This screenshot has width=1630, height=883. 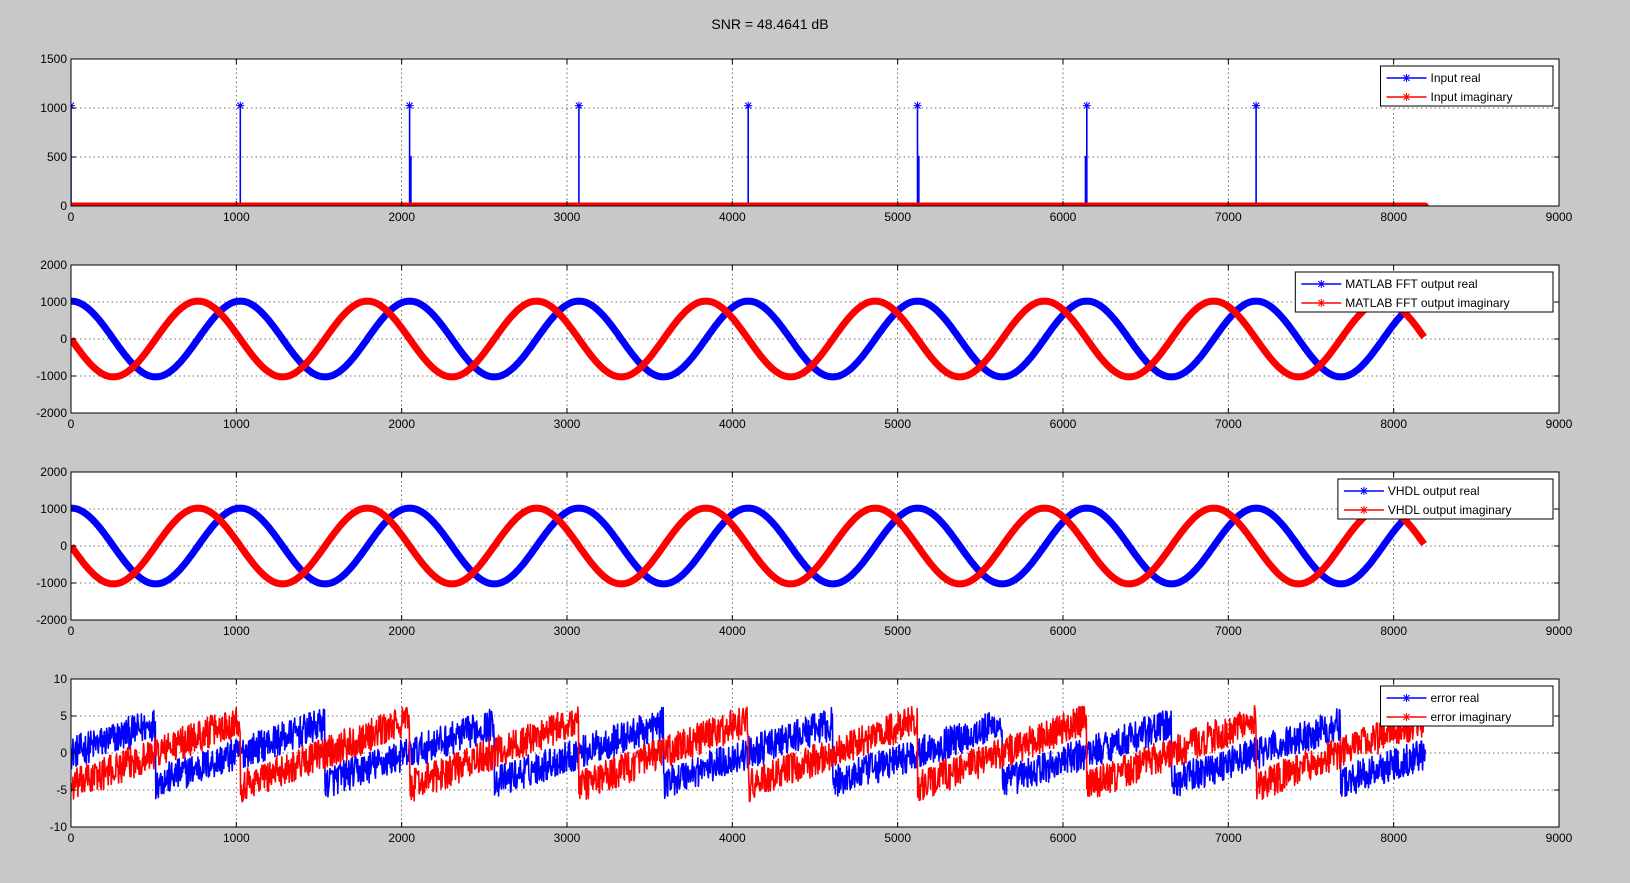 What do you see at coordinates (1427, 303) in the screenshot?
I see `legend-label: MATLAB FFT output imaginary` at bounding box center [1427, 303].